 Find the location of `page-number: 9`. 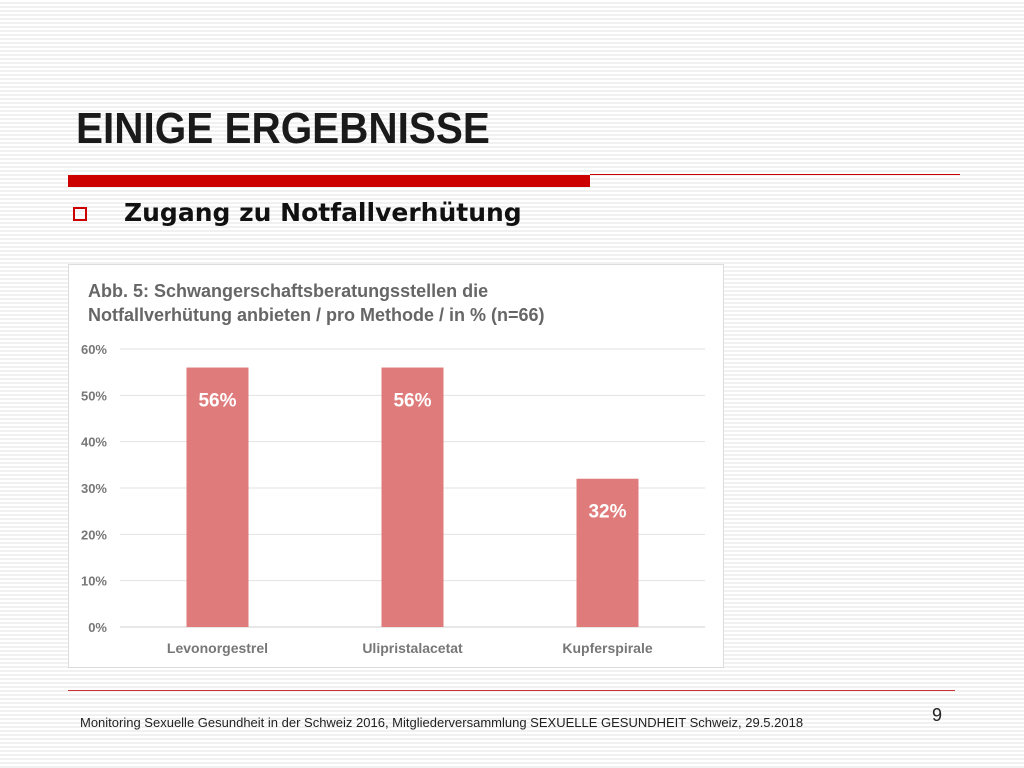

page-number: 9 is located at coordinates (937, 715).